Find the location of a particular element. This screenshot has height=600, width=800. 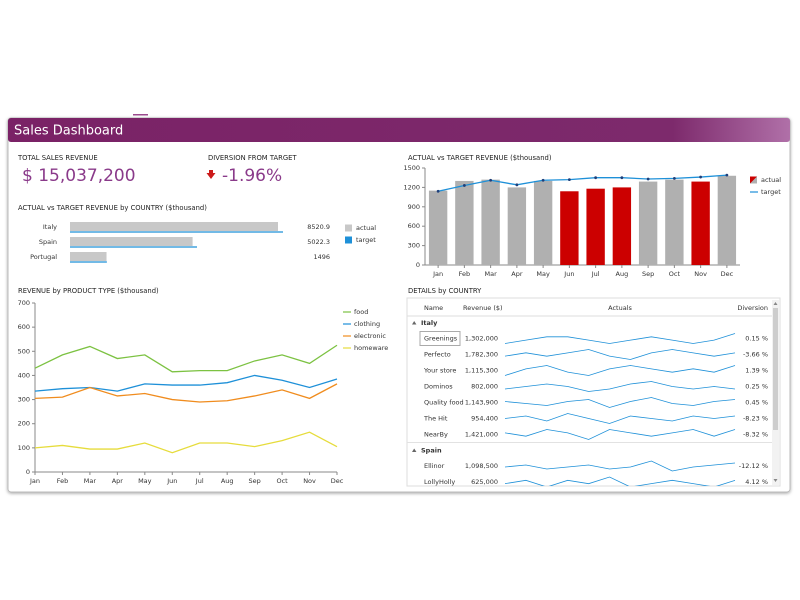

column-header: Diversion is located at coordinates (752, 308).